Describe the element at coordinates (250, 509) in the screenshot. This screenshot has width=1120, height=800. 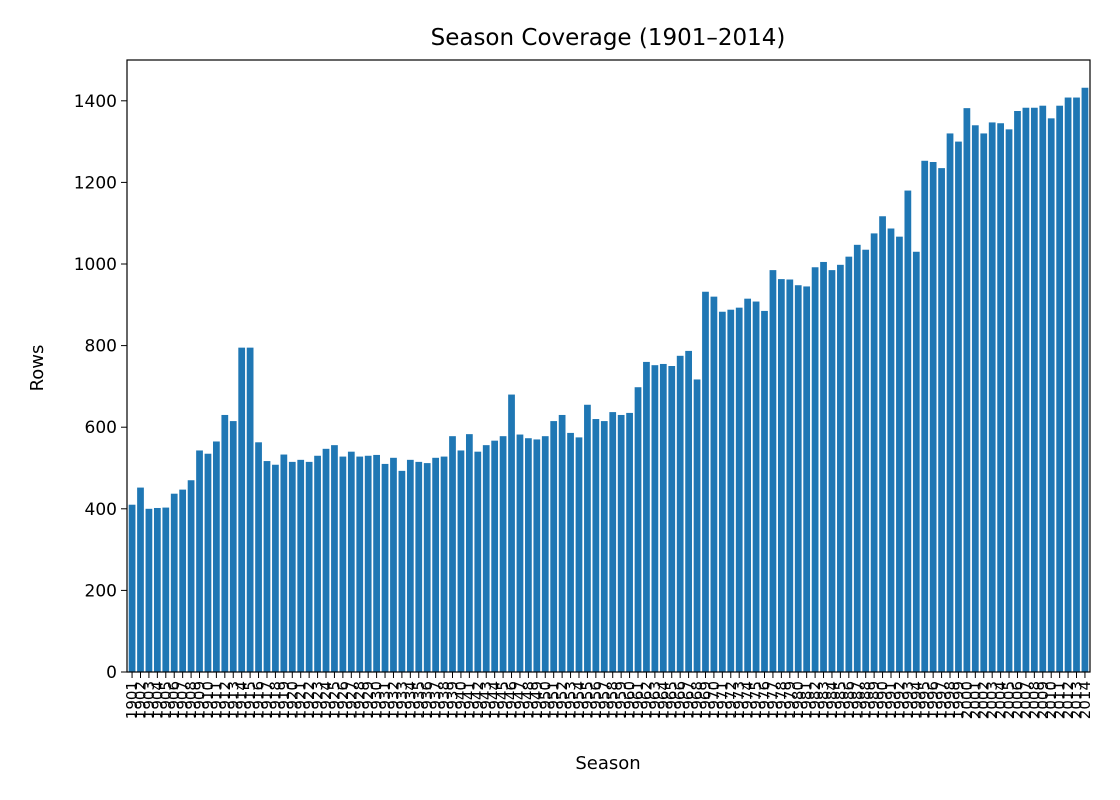
I see `bar-1915` at that location.